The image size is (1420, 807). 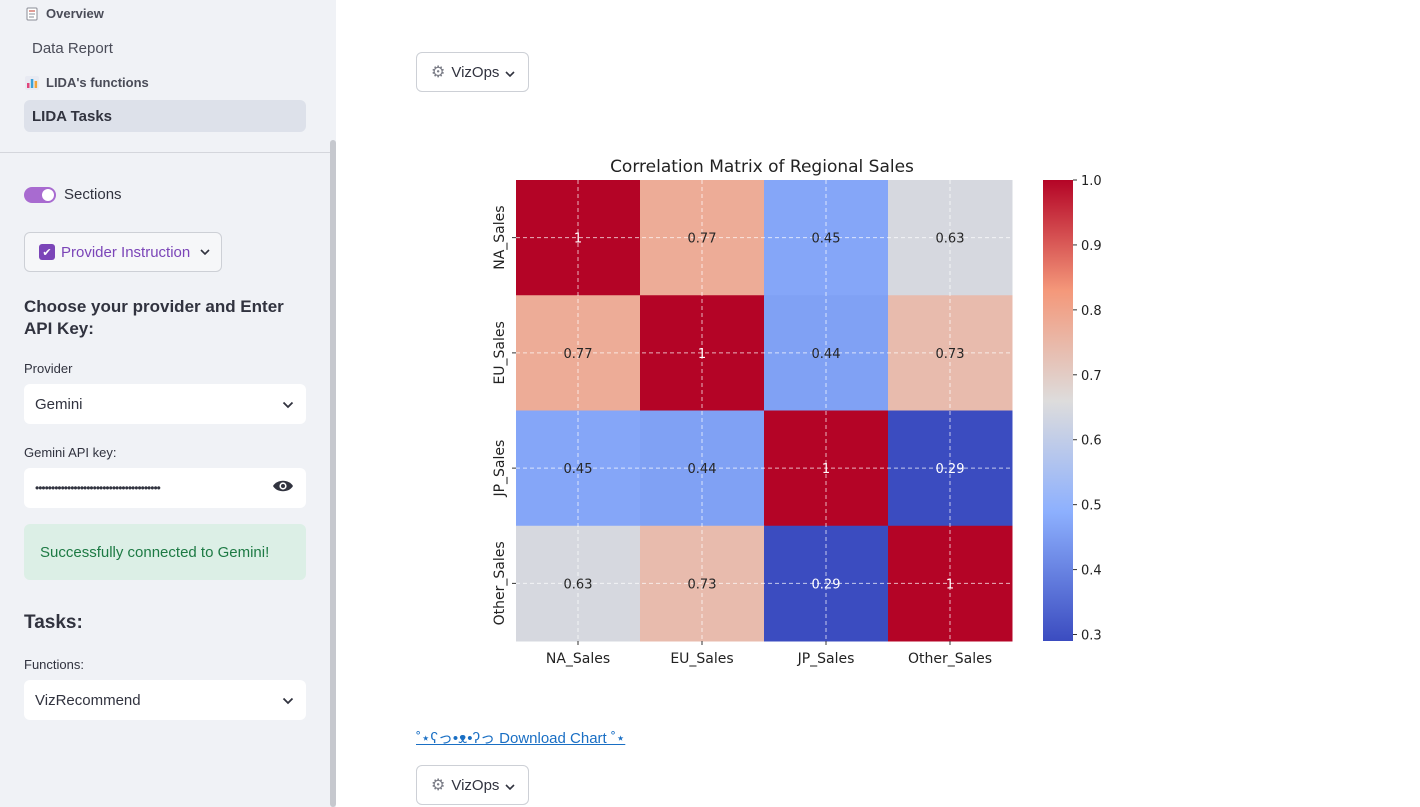 I want to click on sections-toggle-label: Sections, so click(x=93, y=194).